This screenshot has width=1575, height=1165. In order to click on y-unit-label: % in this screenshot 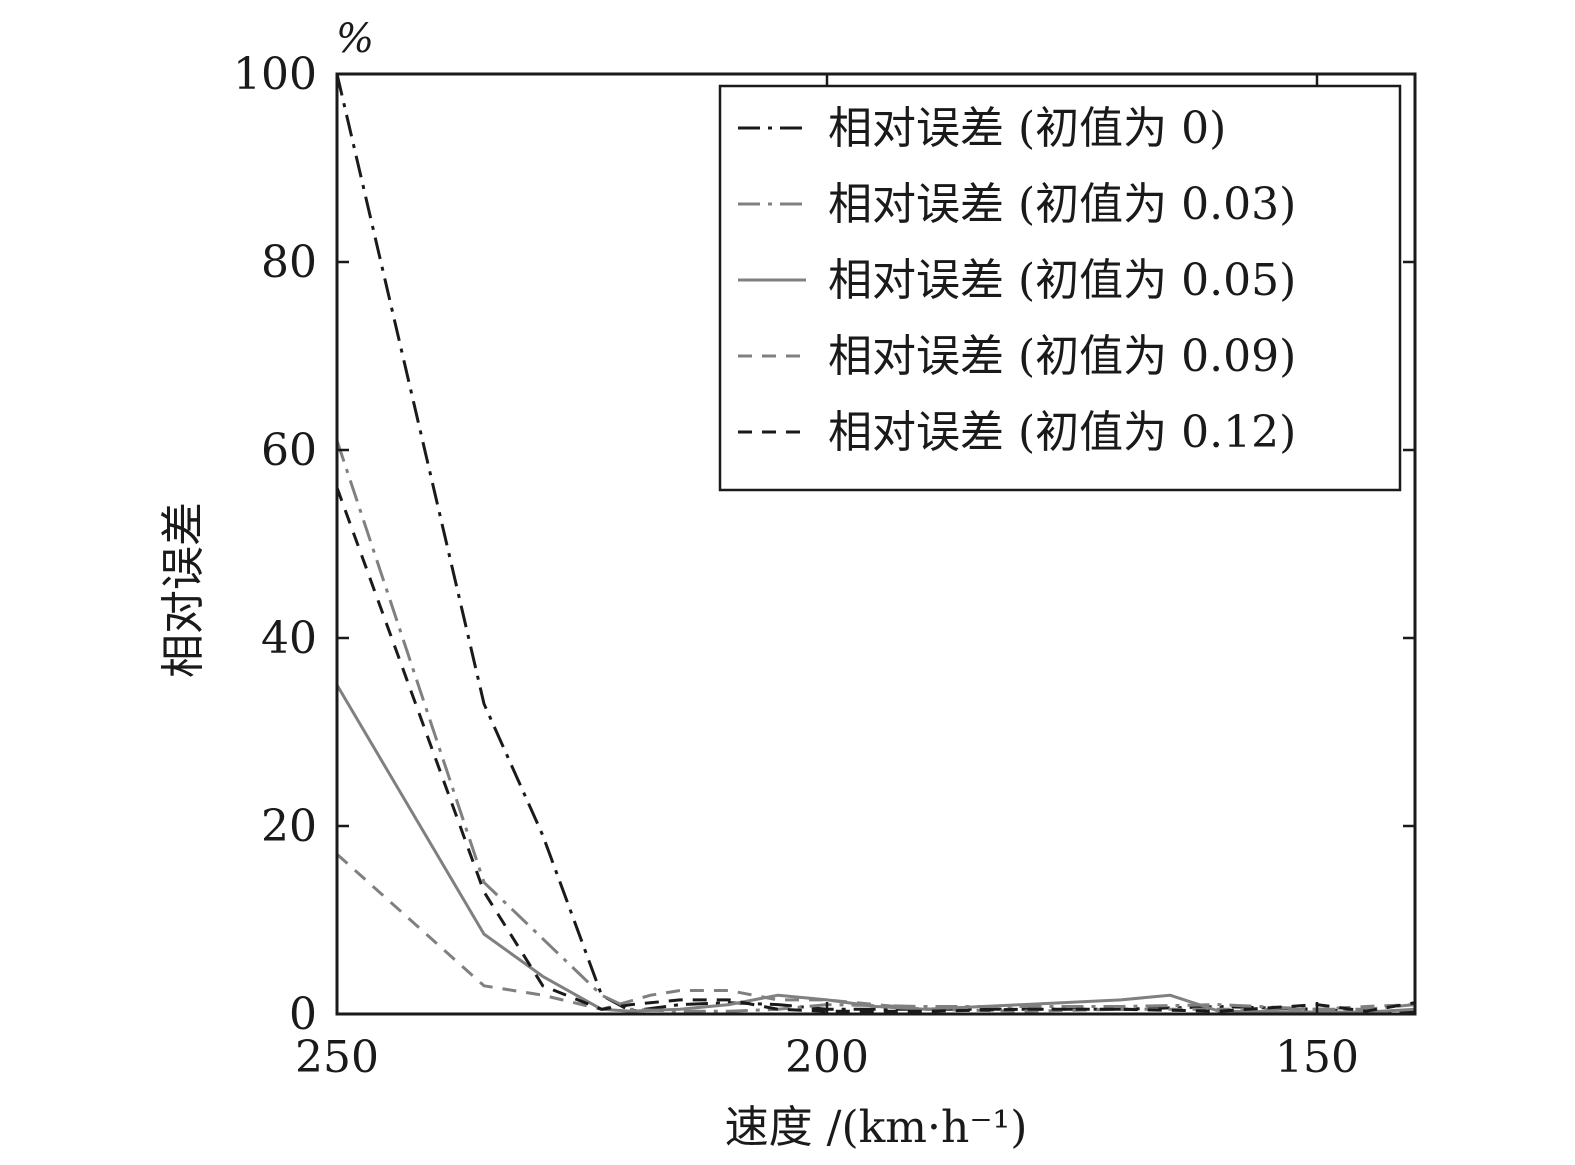, I will do `click(355, 39)`.